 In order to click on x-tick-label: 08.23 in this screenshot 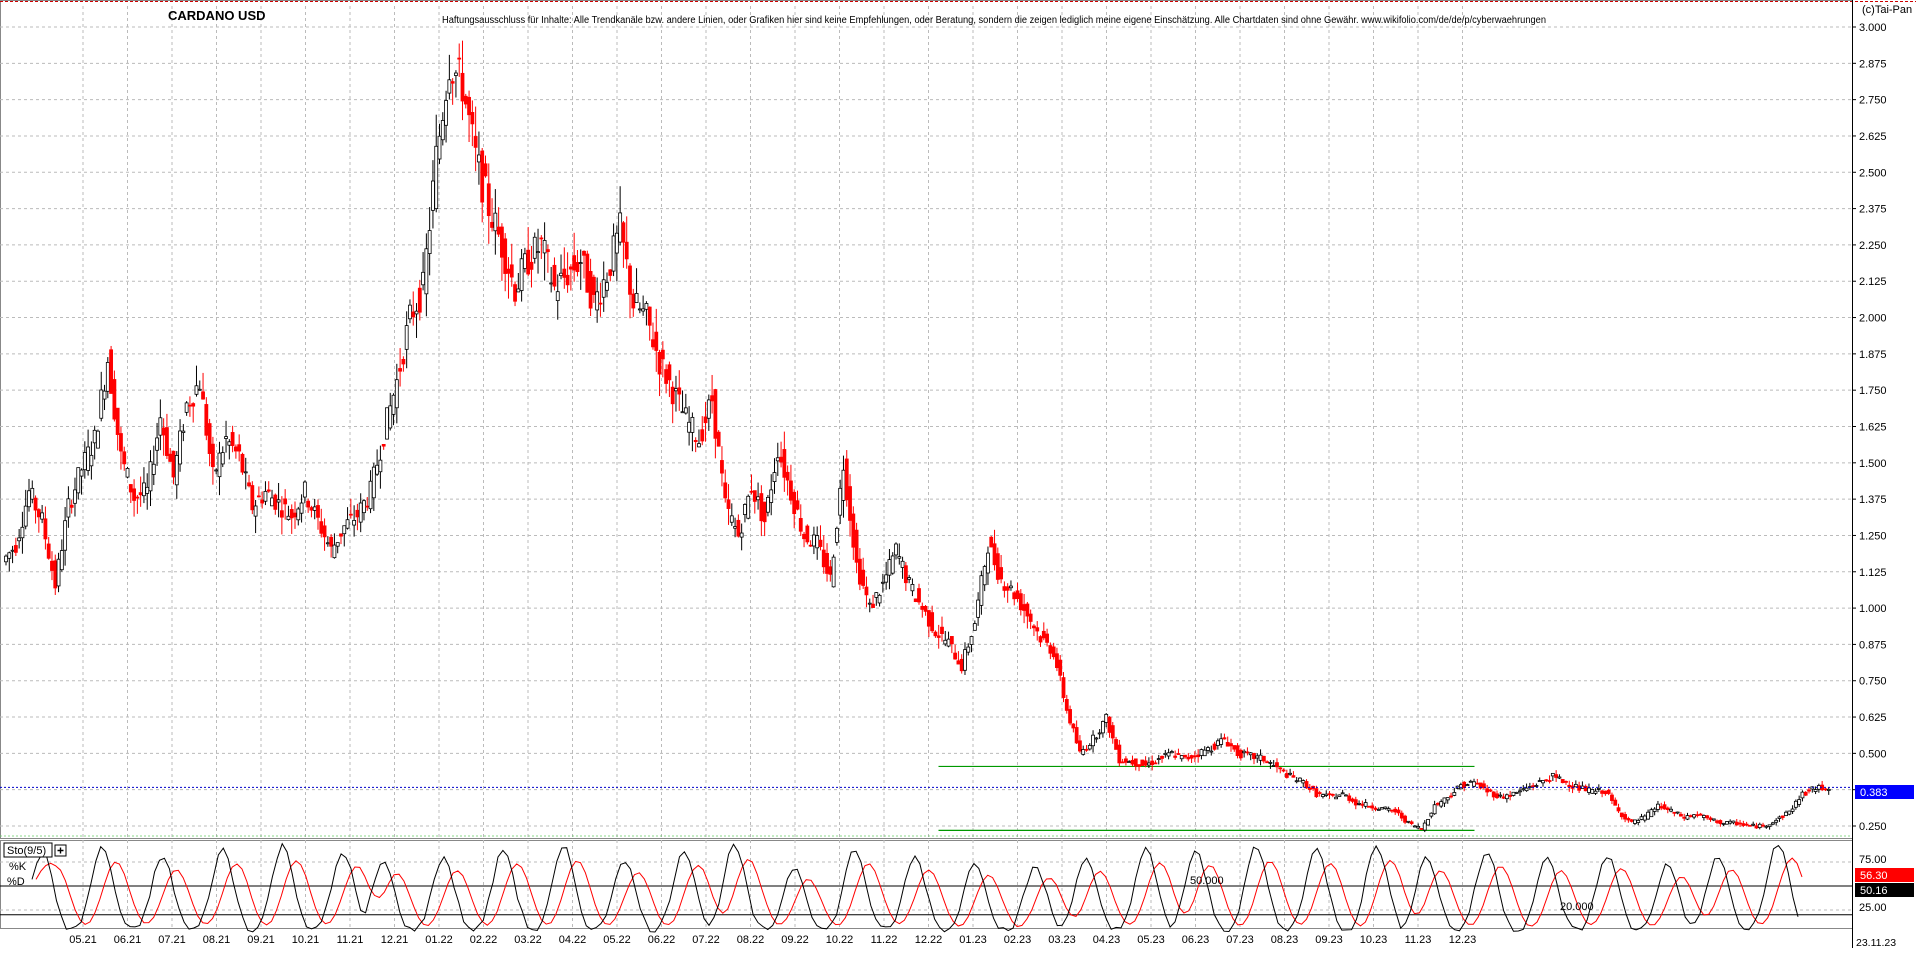, I will do `click(1285, 940)`.